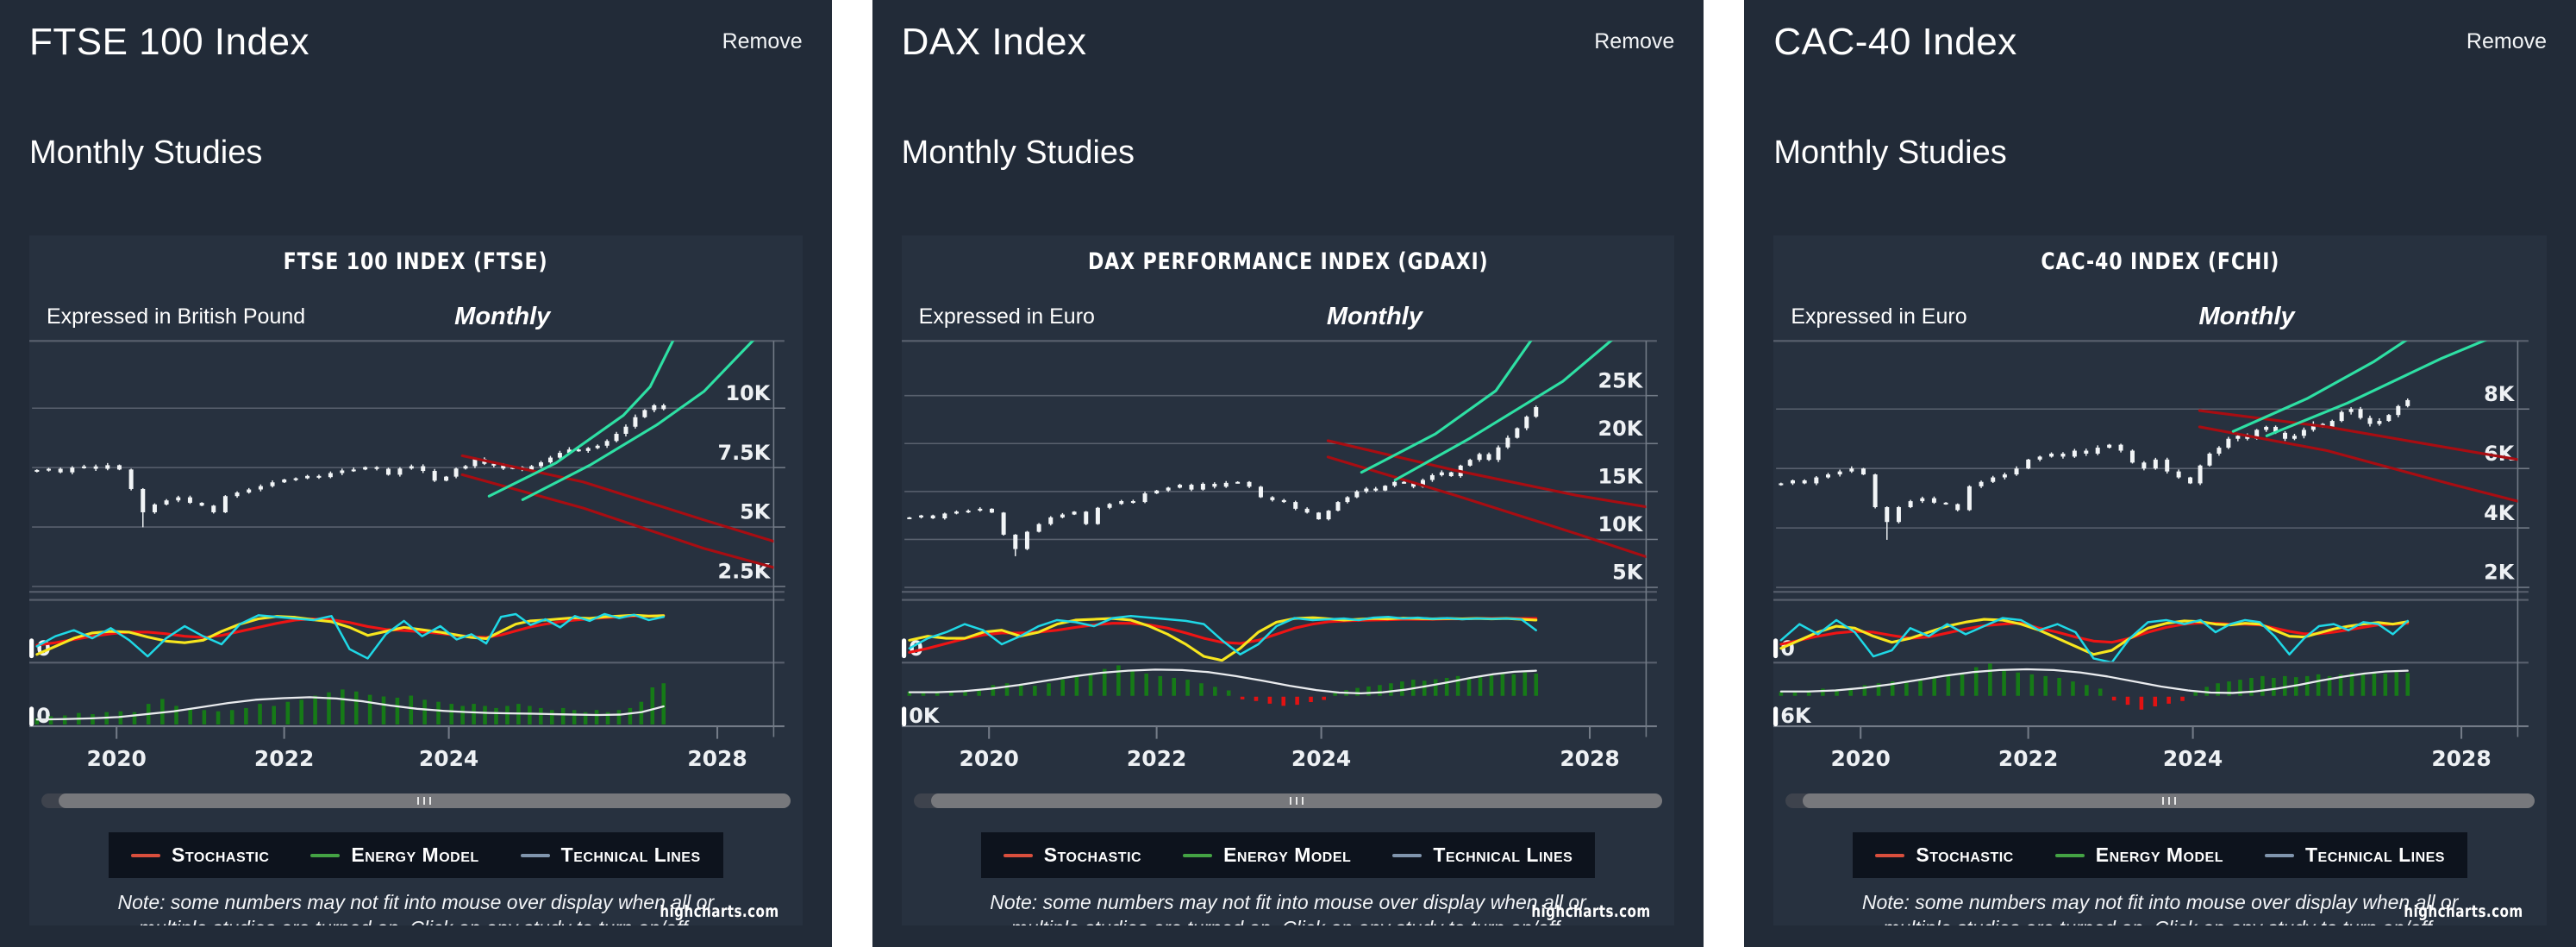 This screenshot has width=2576, height=947. What do you see at coordinates (925, 716) in the screenshot?
I see `svg-text: 0K` at bounding box center [925, 716].